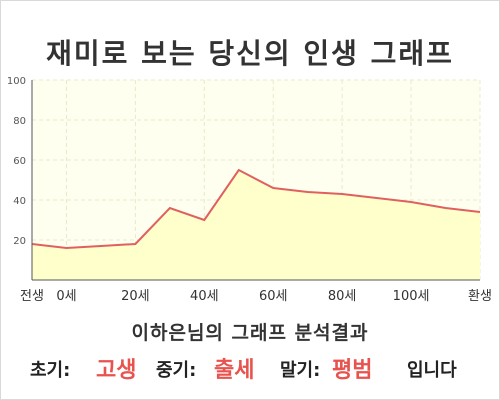  I want to click on x-tick-label: 100세, so click(411, 296).